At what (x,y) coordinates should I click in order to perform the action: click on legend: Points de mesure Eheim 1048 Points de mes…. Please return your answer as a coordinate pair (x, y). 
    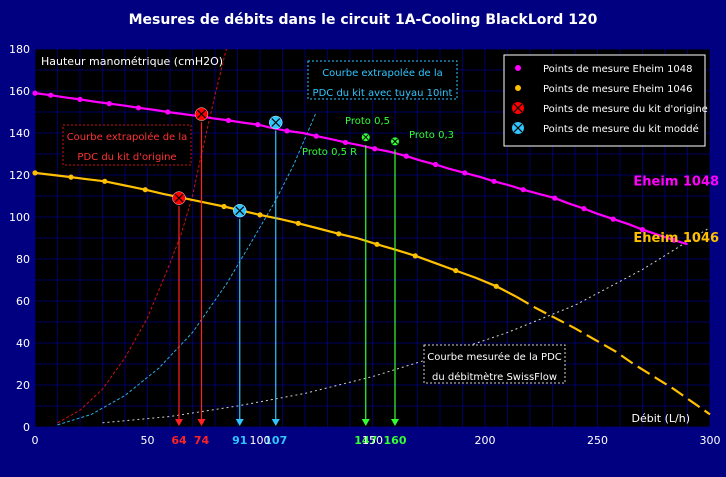
    Looking at the image, I should click on (605, 100).